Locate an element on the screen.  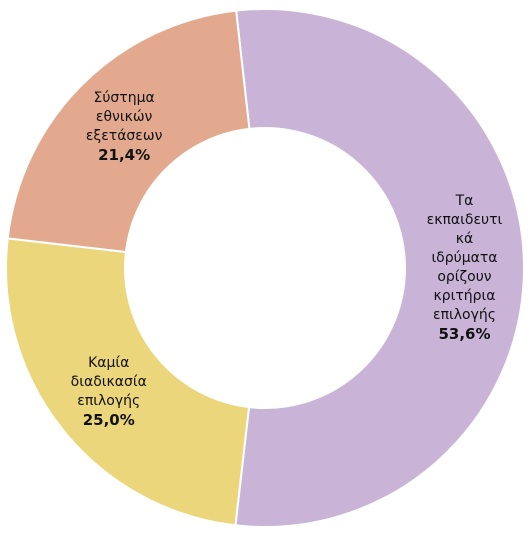
value-label: 53,6% is located at coordinates (464, 334).